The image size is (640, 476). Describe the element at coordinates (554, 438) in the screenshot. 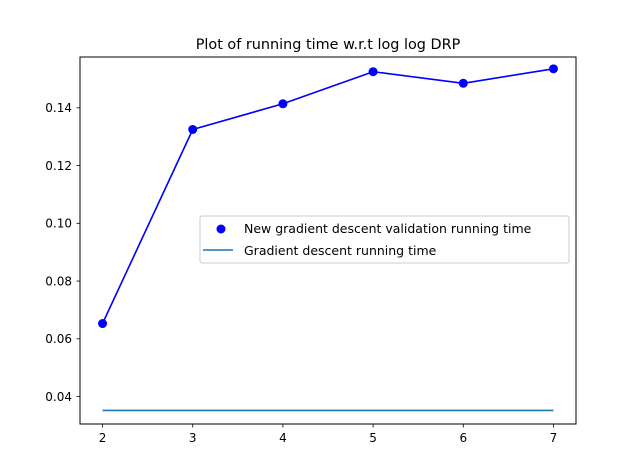

I see `x-tick-label: 7` at that location.